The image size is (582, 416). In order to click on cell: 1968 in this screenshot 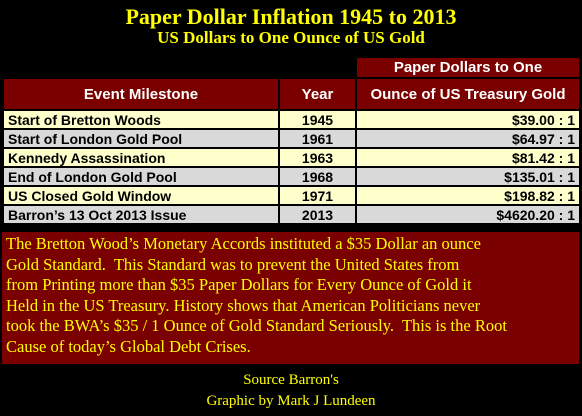, I will do `click(317, 176)`.